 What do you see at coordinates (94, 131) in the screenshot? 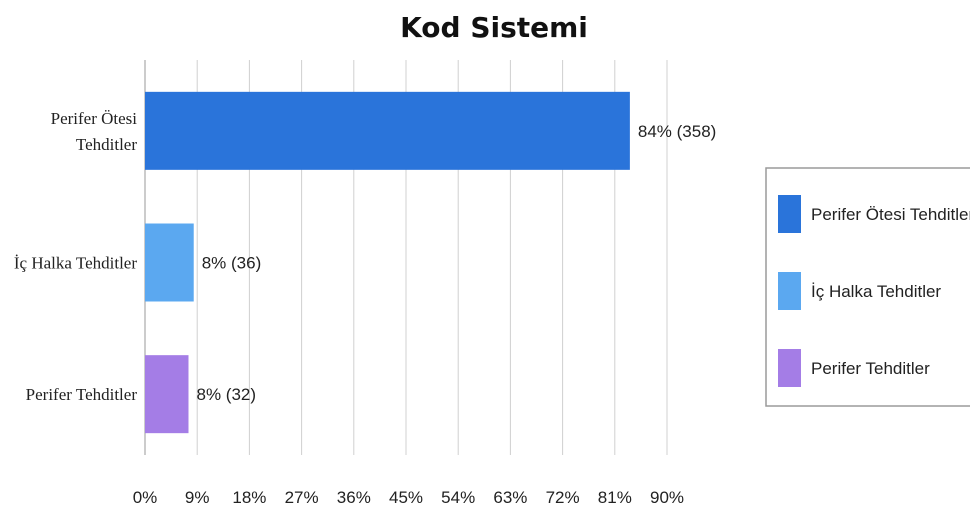
I see `category-label: Perifer Ötesi Tehditler` at bounding box center [94, 131].